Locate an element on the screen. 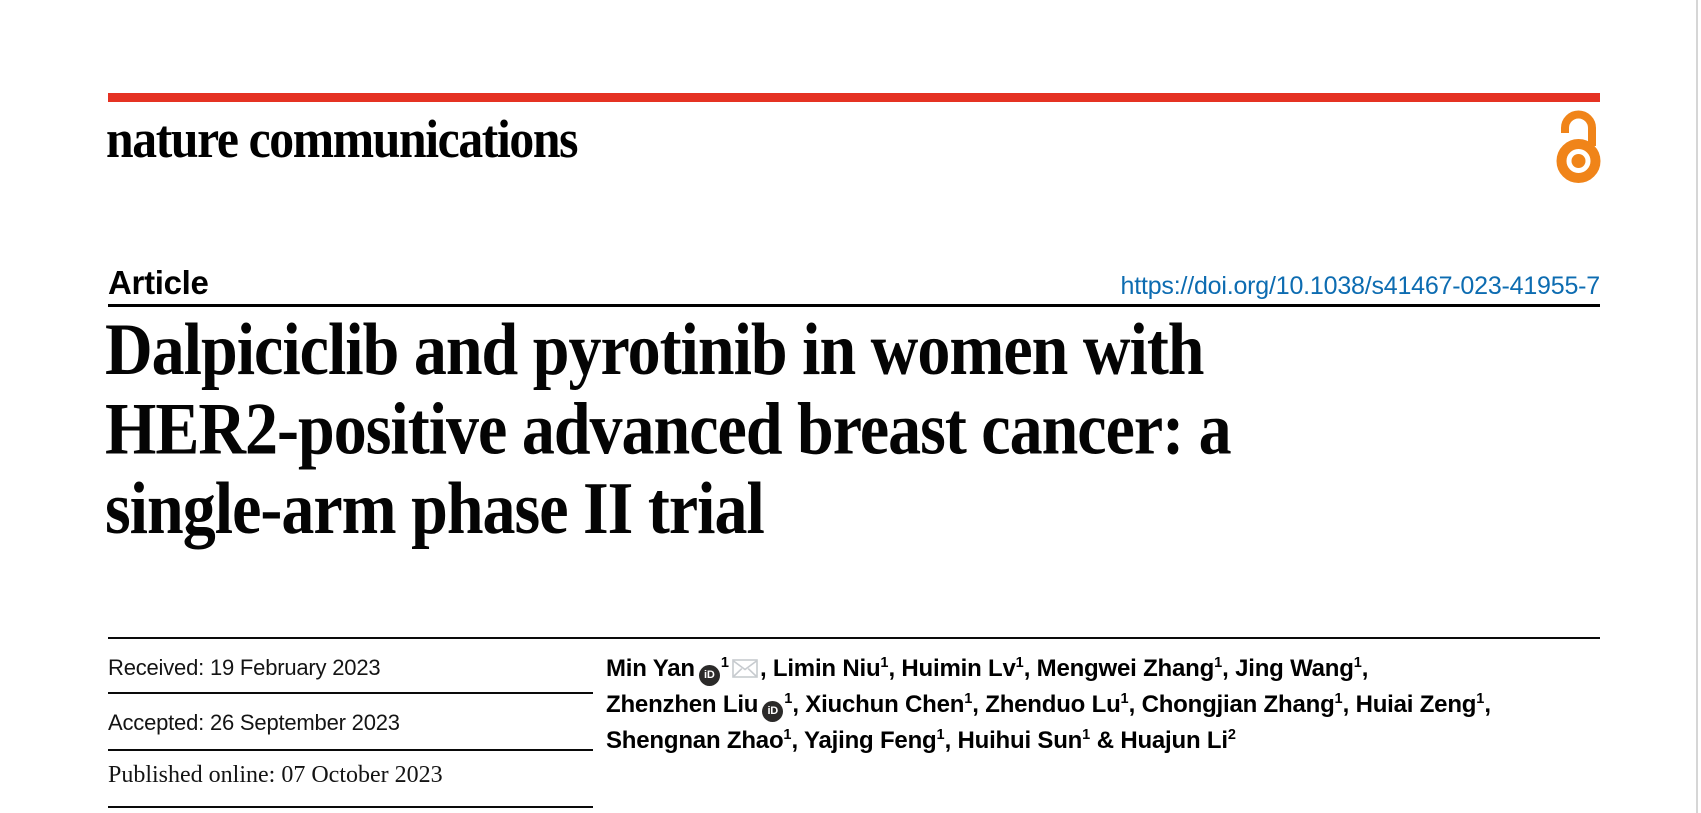 Image resolution: width=1701 pixels, height=813 pixels. author-name: Huihui Sun is located at coordinates (1020, 740).